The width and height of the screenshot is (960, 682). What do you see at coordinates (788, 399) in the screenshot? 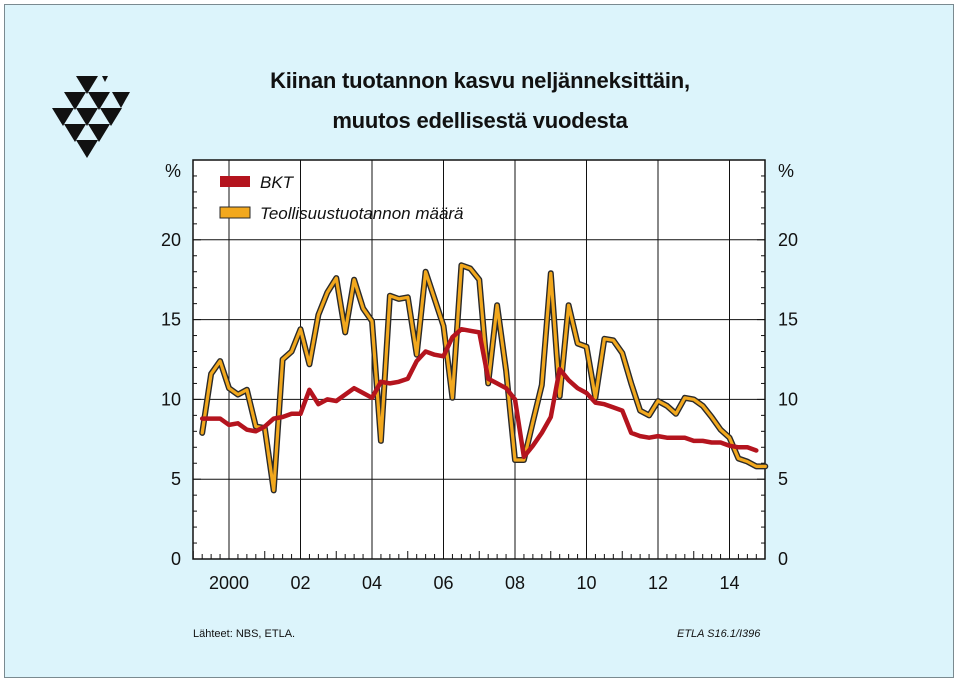
I see `y-tick-label-right: 10` at bounding box center [788, 399].